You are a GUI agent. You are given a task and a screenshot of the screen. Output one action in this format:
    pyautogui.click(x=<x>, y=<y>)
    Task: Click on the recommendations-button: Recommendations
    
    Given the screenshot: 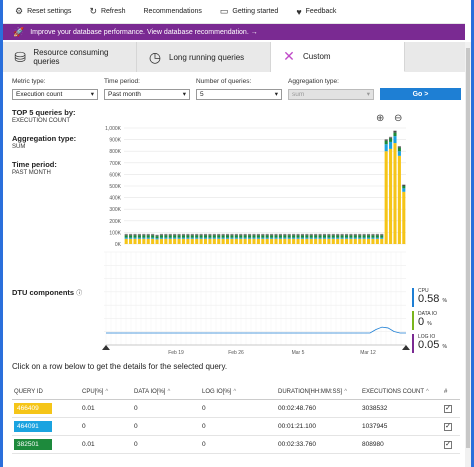 What is the action you would take?
    pyautogui.click(x=172, y=11)
    